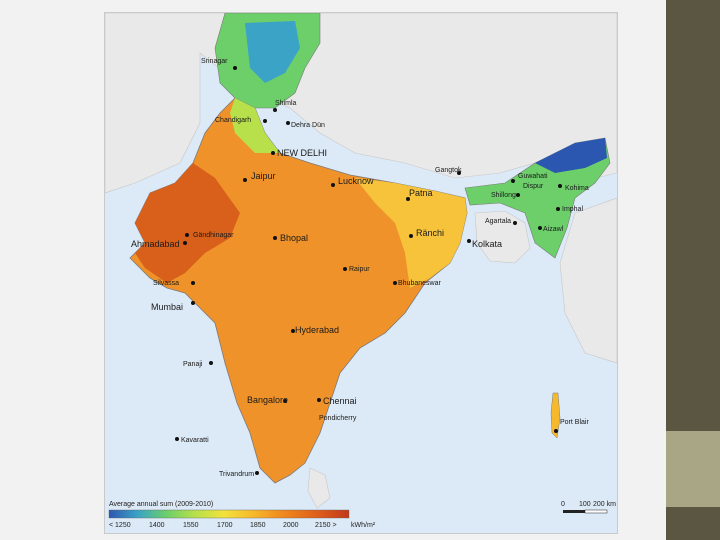  I want to click on city-label: Bhopal, so click(294, 238).